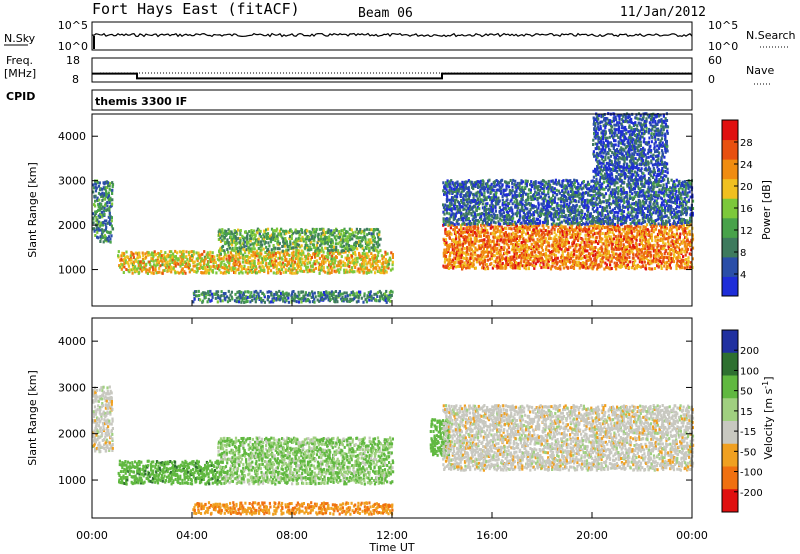 Image resolution: width=800 pixels, height=554 pixels. I want to click on velocity-y-tick-label: 1000, so click(72, 480).